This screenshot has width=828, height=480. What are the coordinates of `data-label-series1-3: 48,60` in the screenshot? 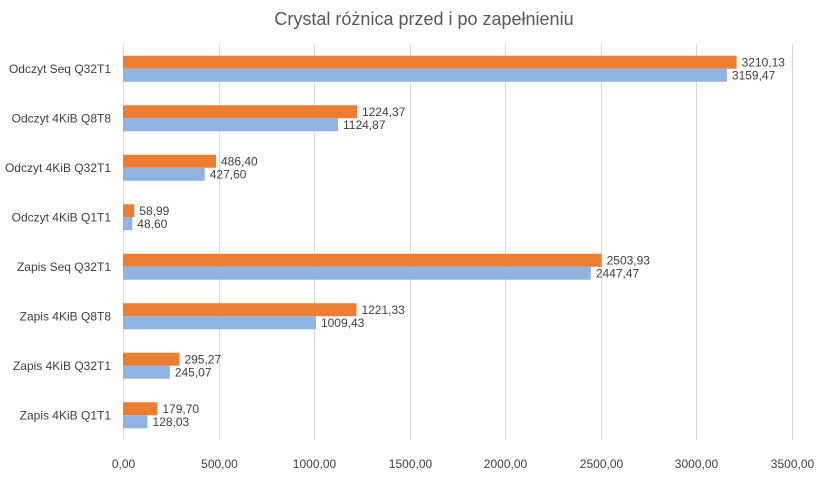 It's located at (152, 224).